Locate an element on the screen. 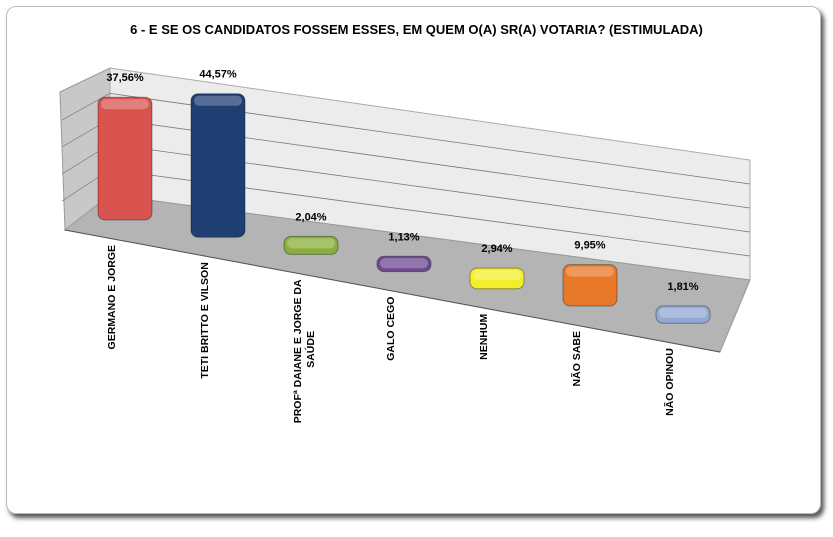 The image size is (833, 537). gridline is located at coordinates (86, 107).